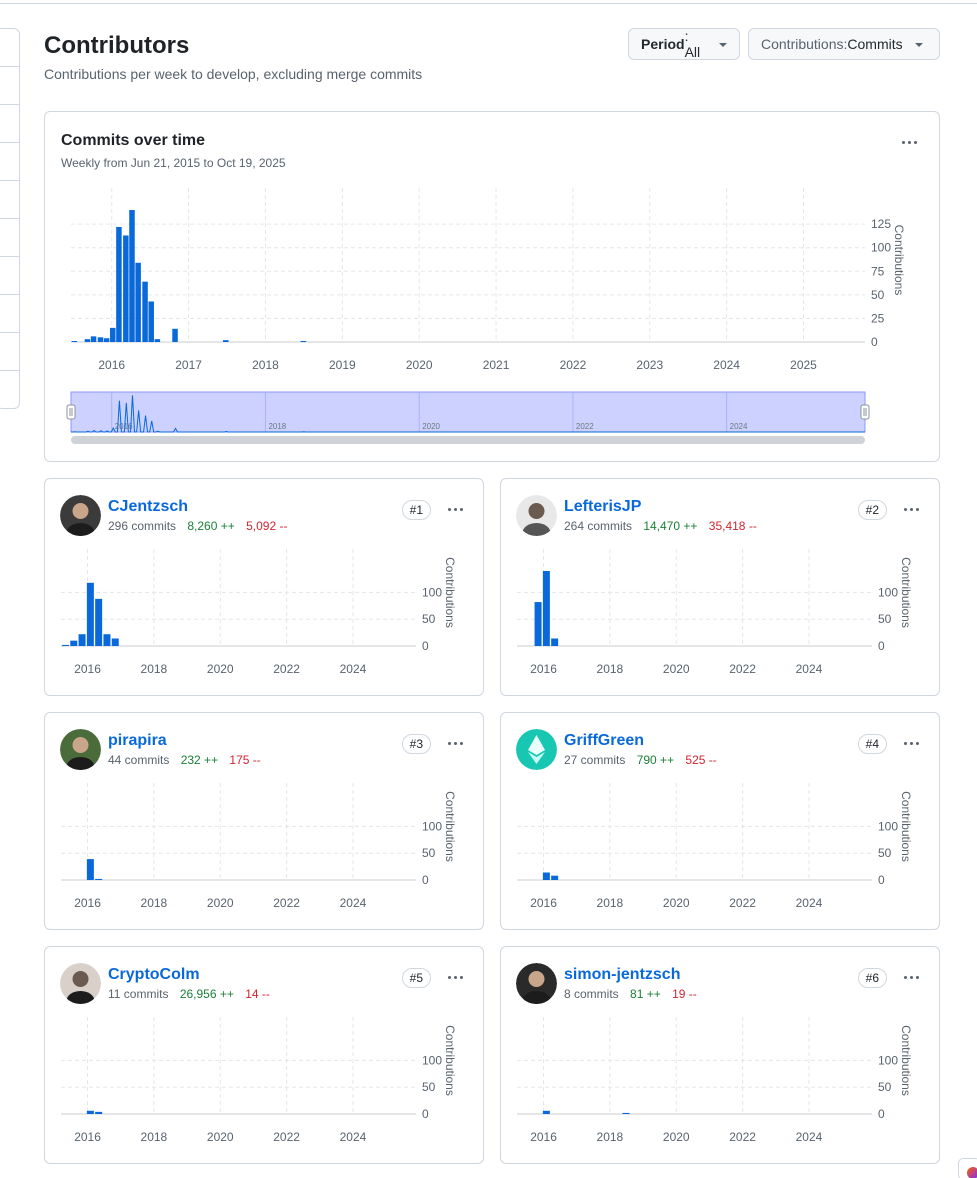 The height and width of the screenshot is (1178, 977). Describe the element at coordinates (640, 760) in the screenshot. I see `contributor-stats: 27 commits 790 ++ 525 --` at that location.